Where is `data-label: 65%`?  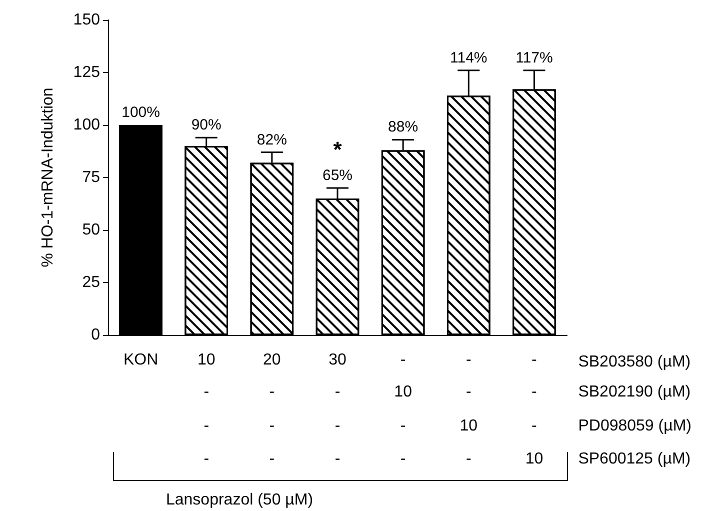 data-label: 65% is located at coordinates (337, 175).